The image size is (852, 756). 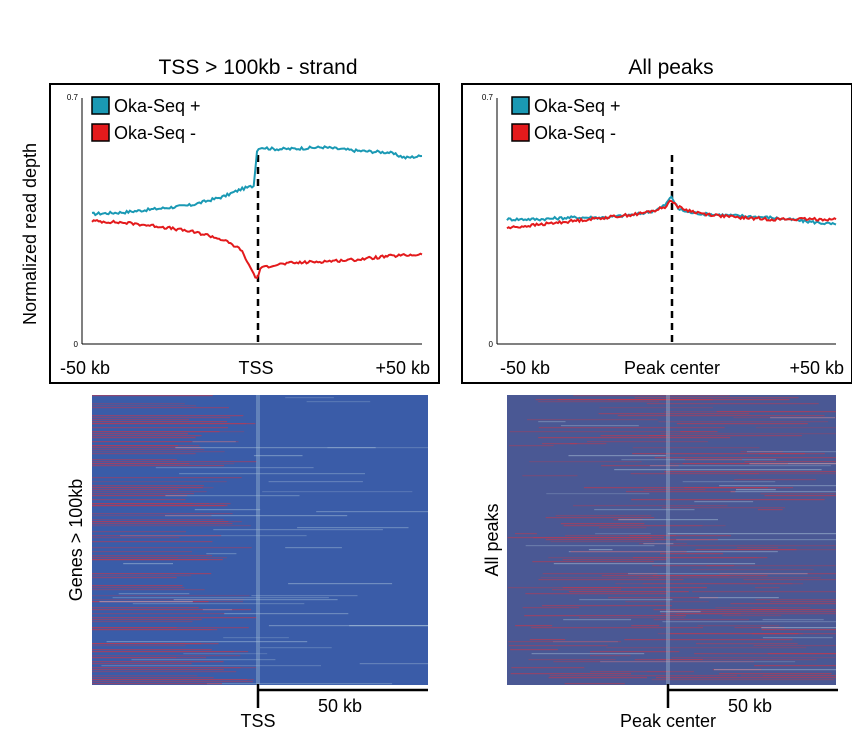 I want to click on series-lines, so click(x=671, y=212).